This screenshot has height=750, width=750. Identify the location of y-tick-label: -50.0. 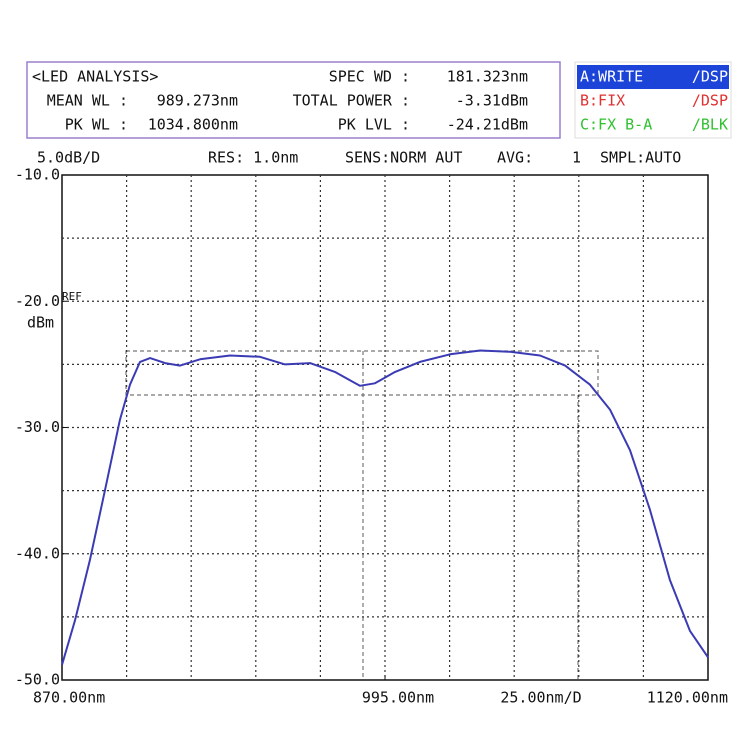
(37, 680).